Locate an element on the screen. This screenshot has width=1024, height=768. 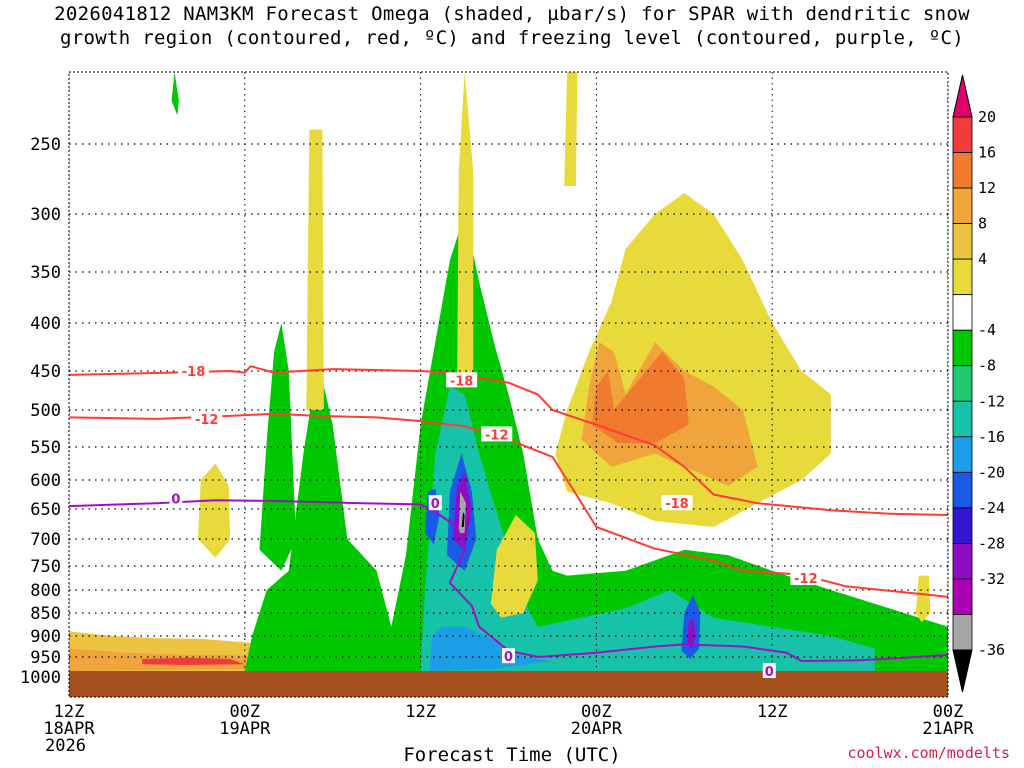
colorbar-label-5: -4 is located at coordinates (987, 330).